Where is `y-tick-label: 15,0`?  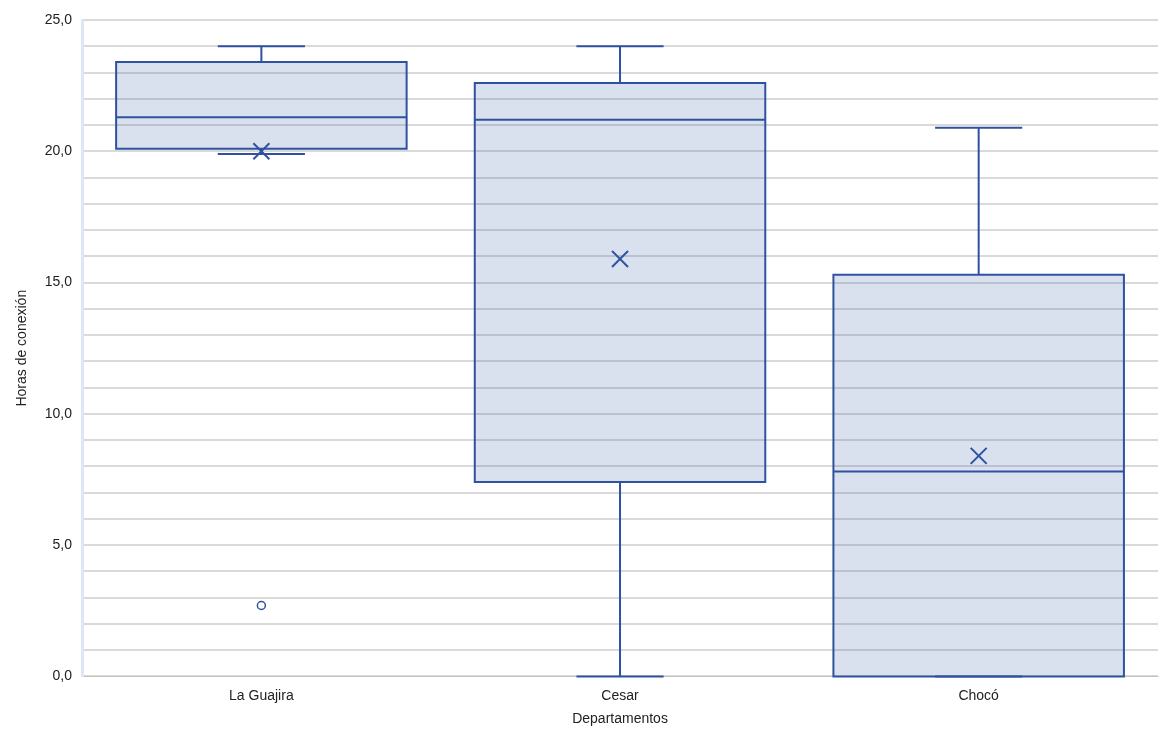
y-tick-label: 15,0 is located at coordinates (58, 281).